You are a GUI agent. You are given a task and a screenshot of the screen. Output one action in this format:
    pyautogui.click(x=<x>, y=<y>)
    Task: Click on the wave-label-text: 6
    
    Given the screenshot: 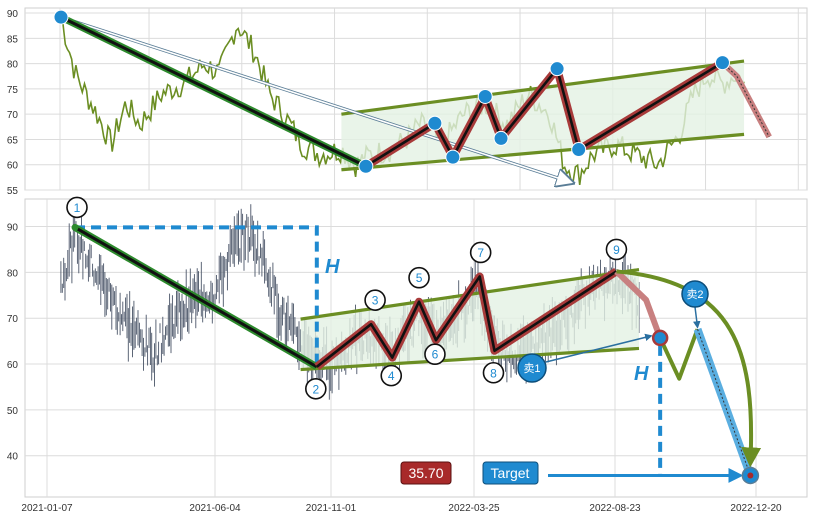 What is the action you would take?
    pyautogui.click(x=435, y=355)
    